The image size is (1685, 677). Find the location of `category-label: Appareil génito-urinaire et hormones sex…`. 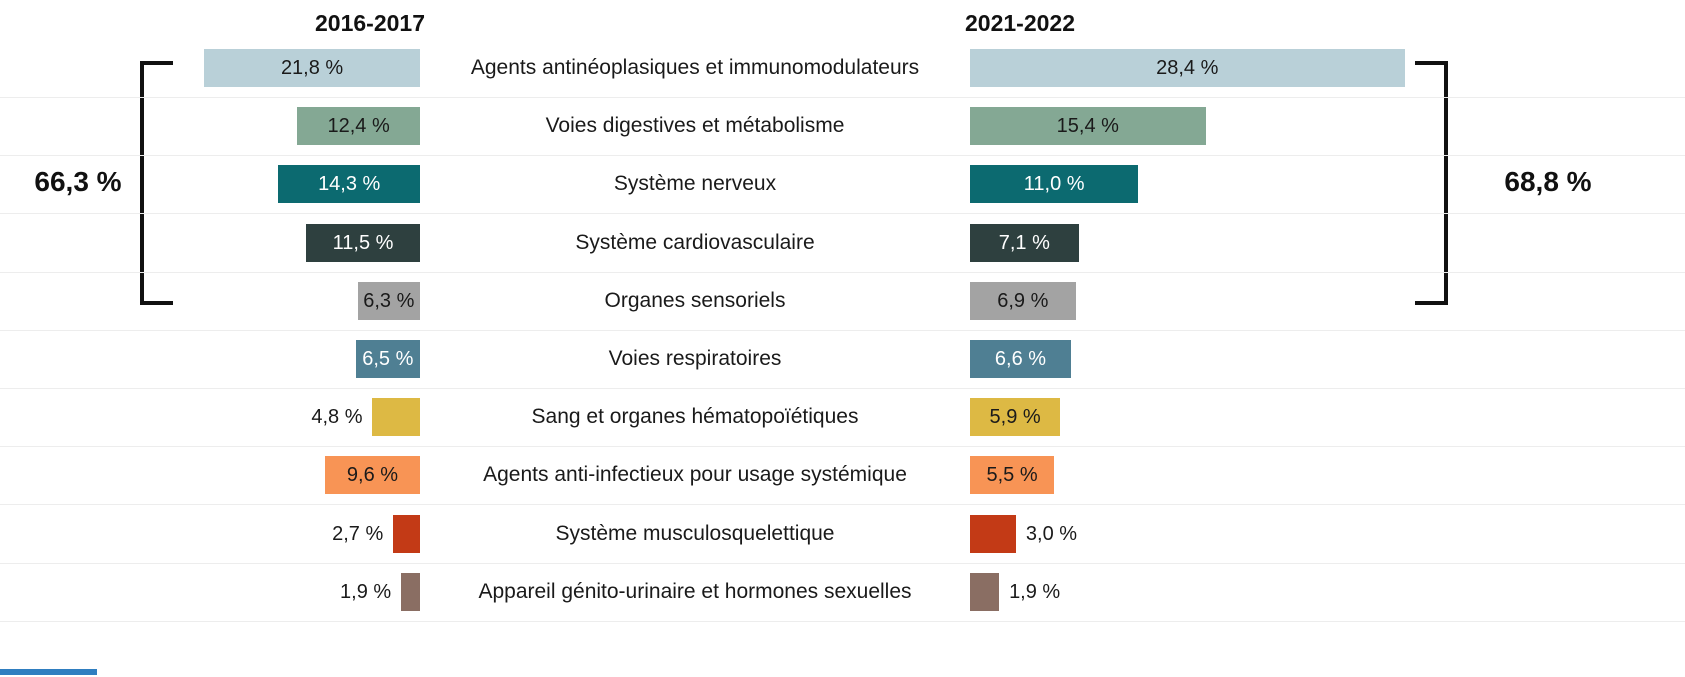

category-label: Appareil génito-urinaire et hormones sex… is located at coordinates (695, 591).